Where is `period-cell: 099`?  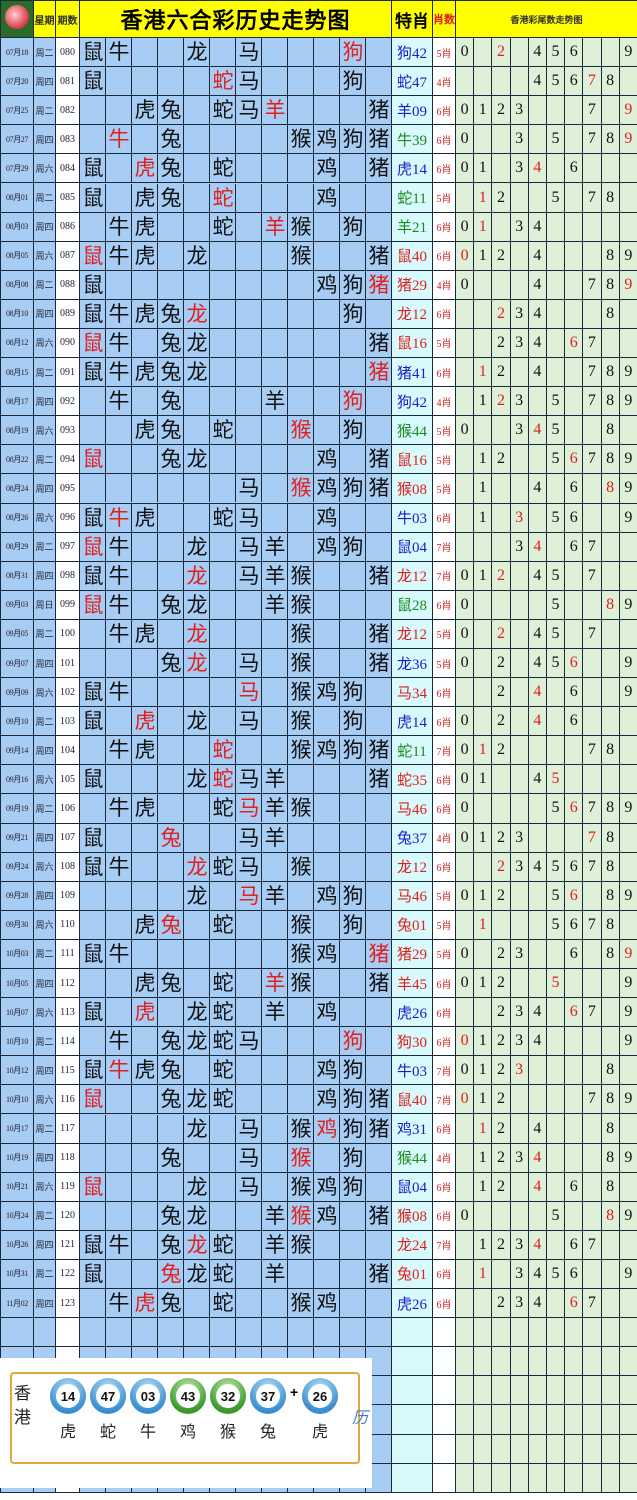
period-cell: 099 is located at coordinates (67, 604).